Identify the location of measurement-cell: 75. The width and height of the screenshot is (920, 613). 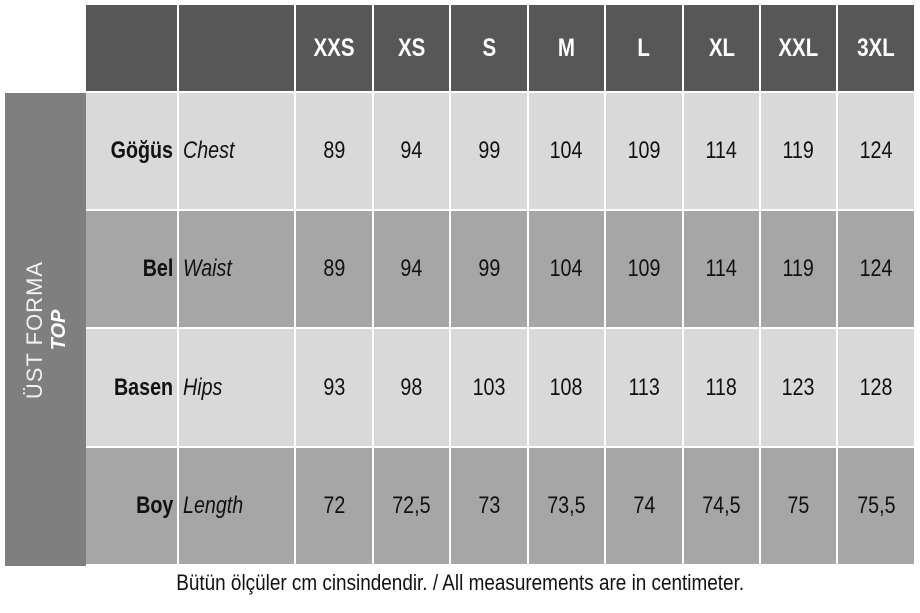
(798, 506).